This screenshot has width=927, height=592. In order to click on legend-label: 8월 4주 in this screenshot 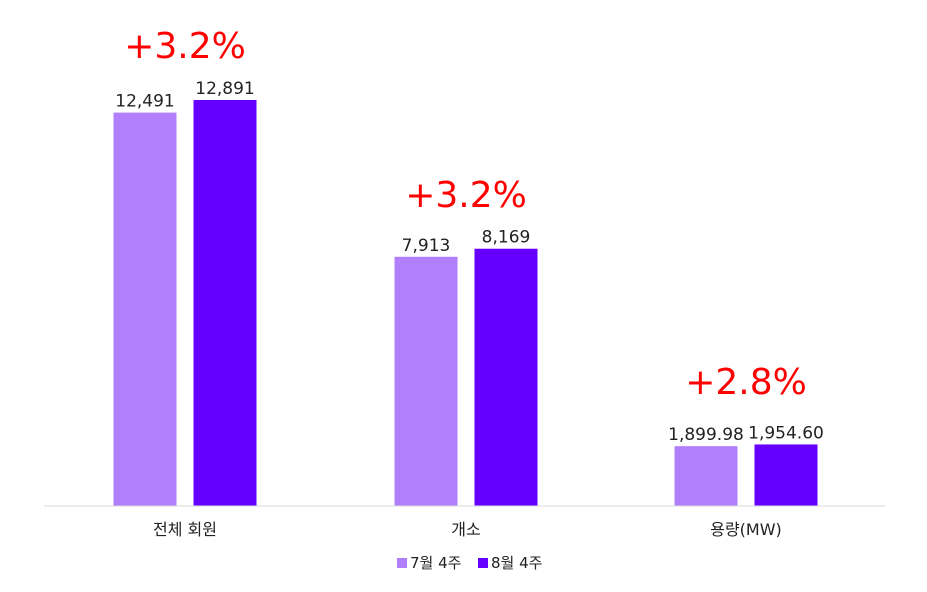, I will do `click(516, 563)`.